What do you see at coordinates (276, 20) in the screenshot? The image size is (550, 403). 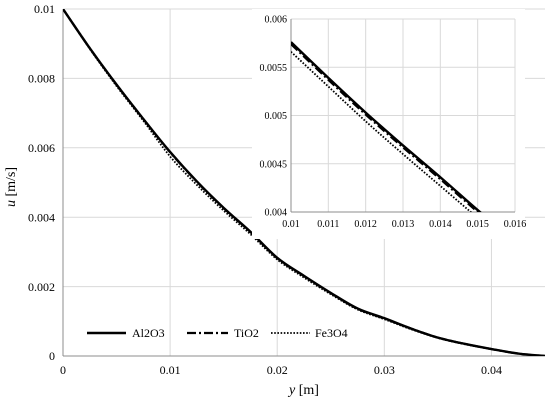 I see `inset-y-tick-label: 0.006` at bounding box center [276, 20].